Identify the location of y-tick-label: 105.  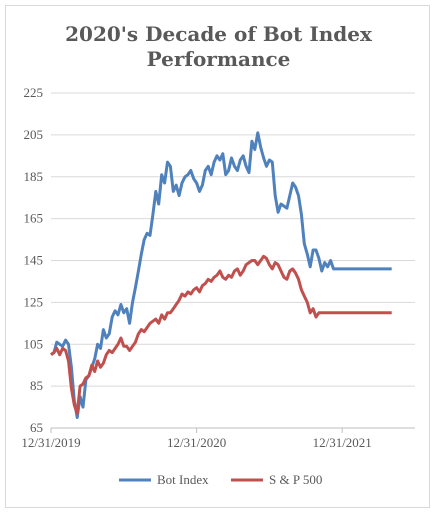
(34, 343).